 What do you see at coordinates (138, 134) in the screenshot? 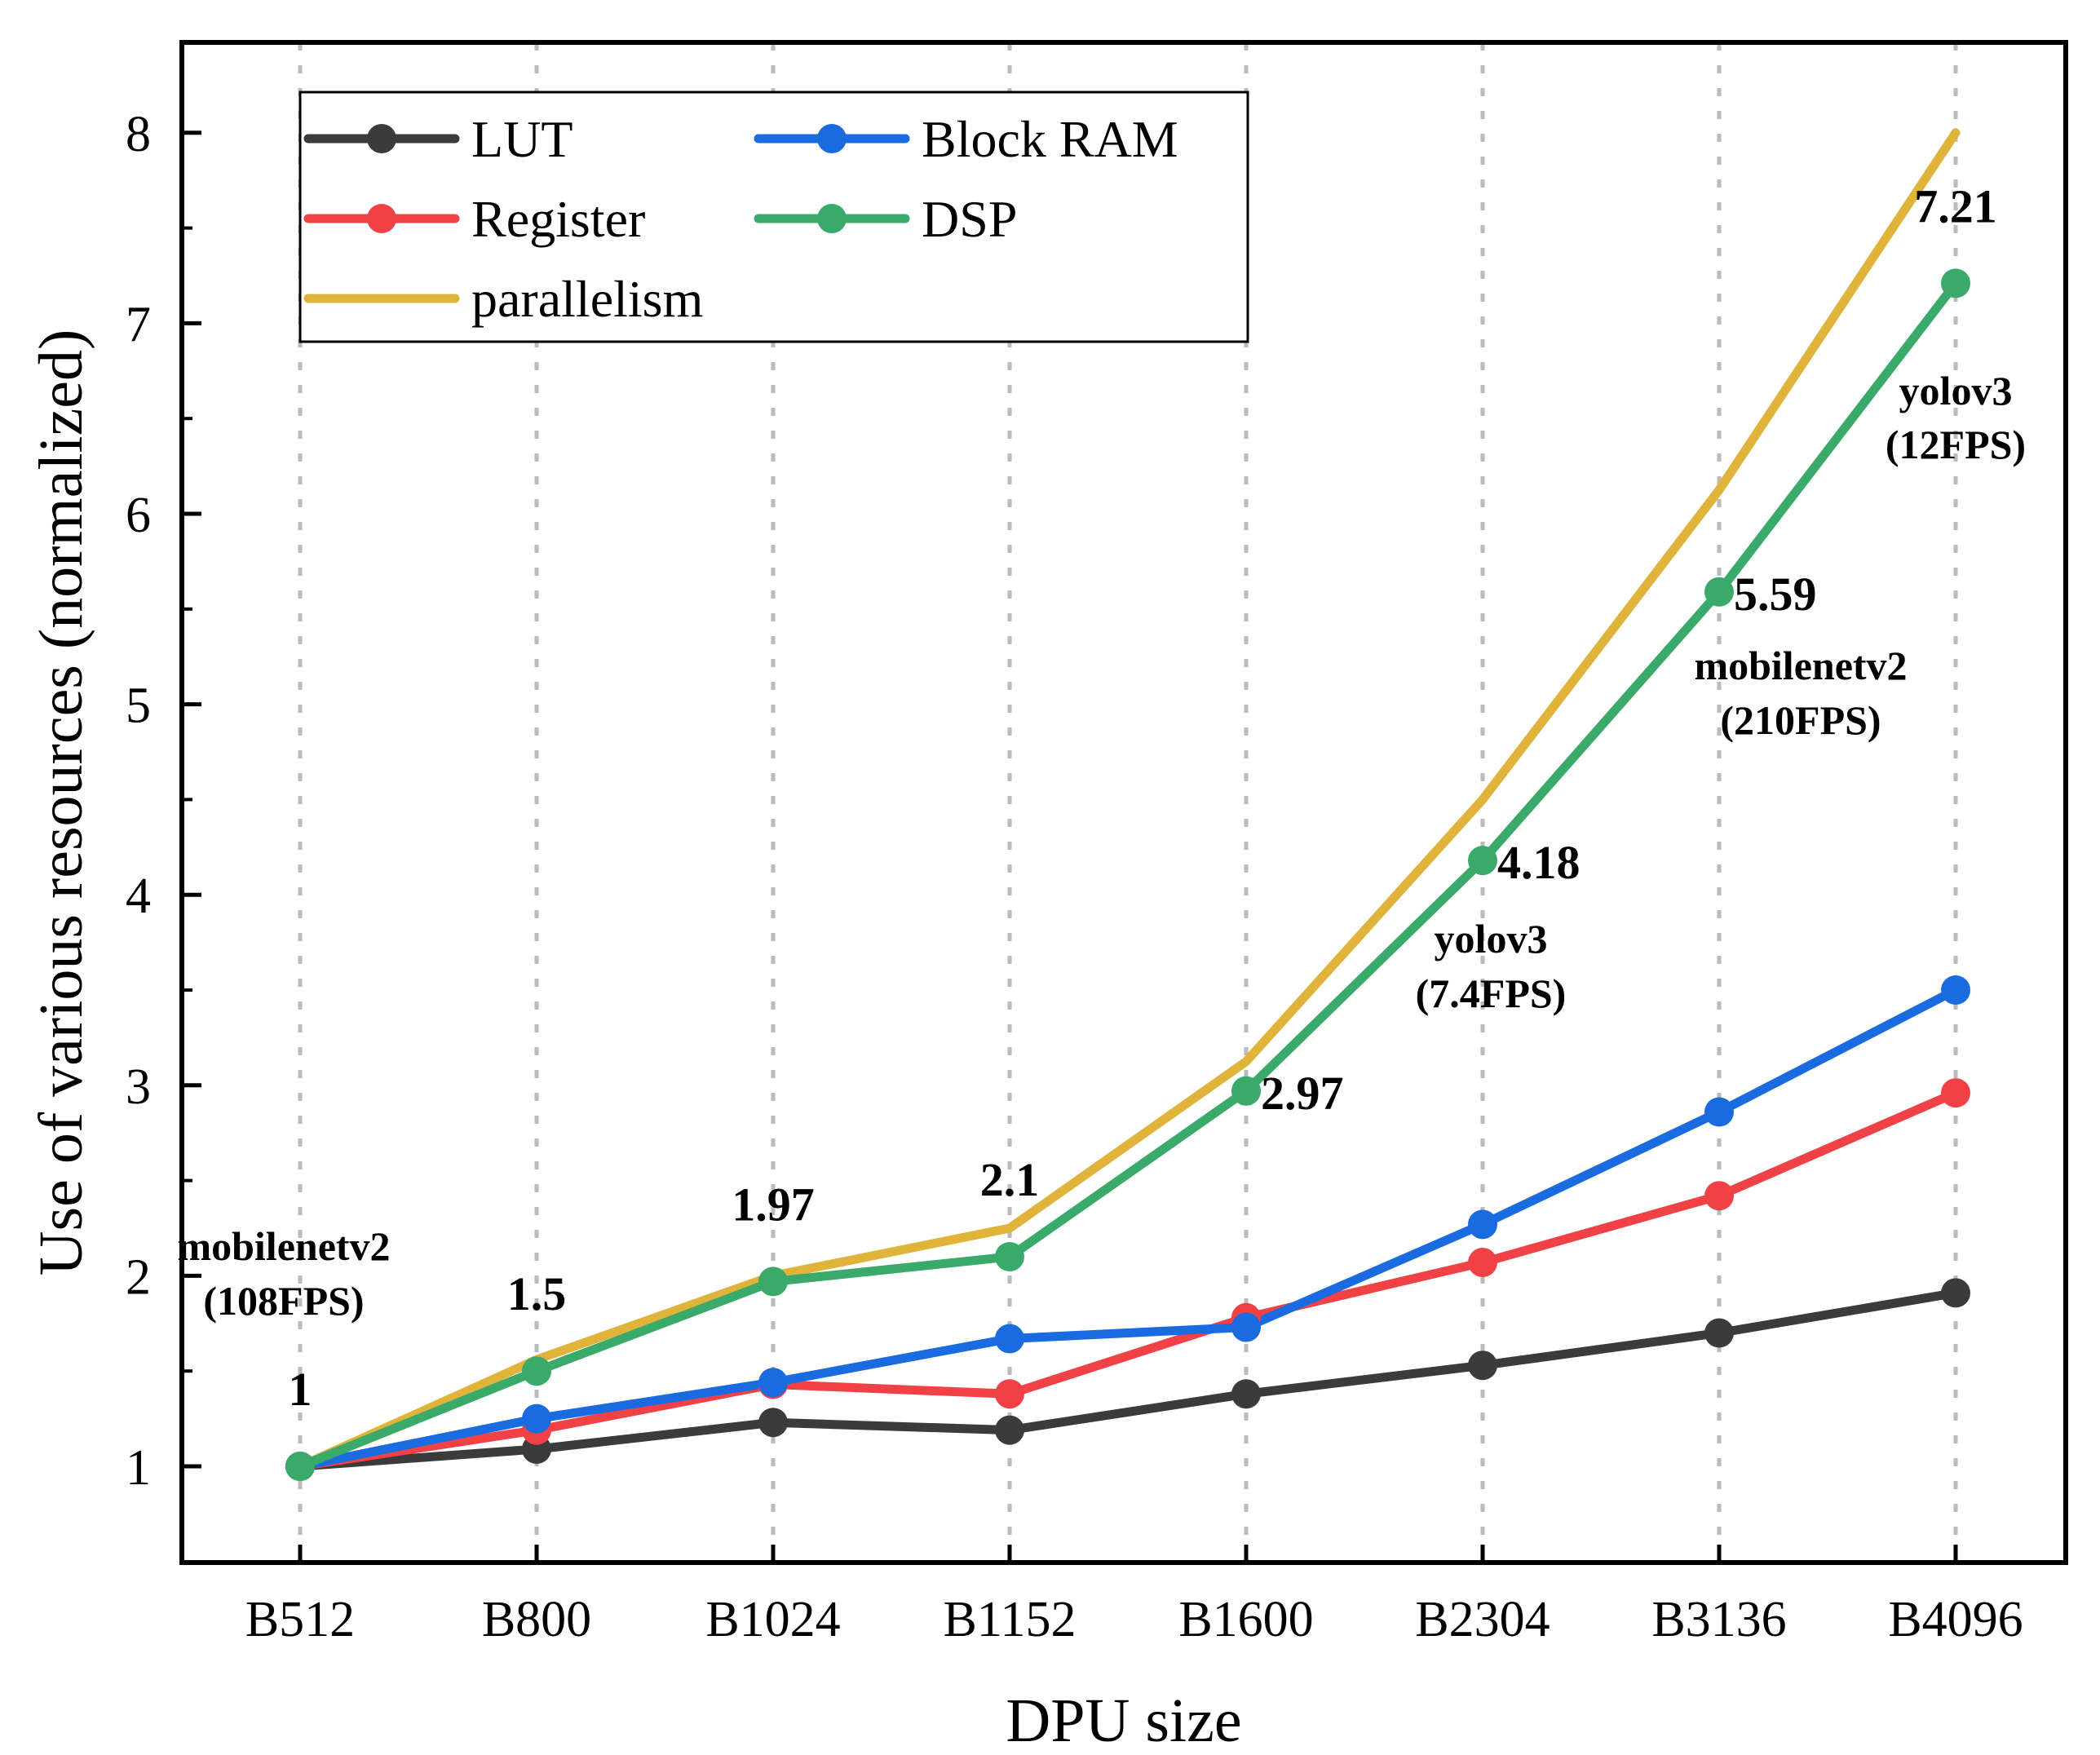
I see `y-tick-label: 8` at bounding box center [138, 134].